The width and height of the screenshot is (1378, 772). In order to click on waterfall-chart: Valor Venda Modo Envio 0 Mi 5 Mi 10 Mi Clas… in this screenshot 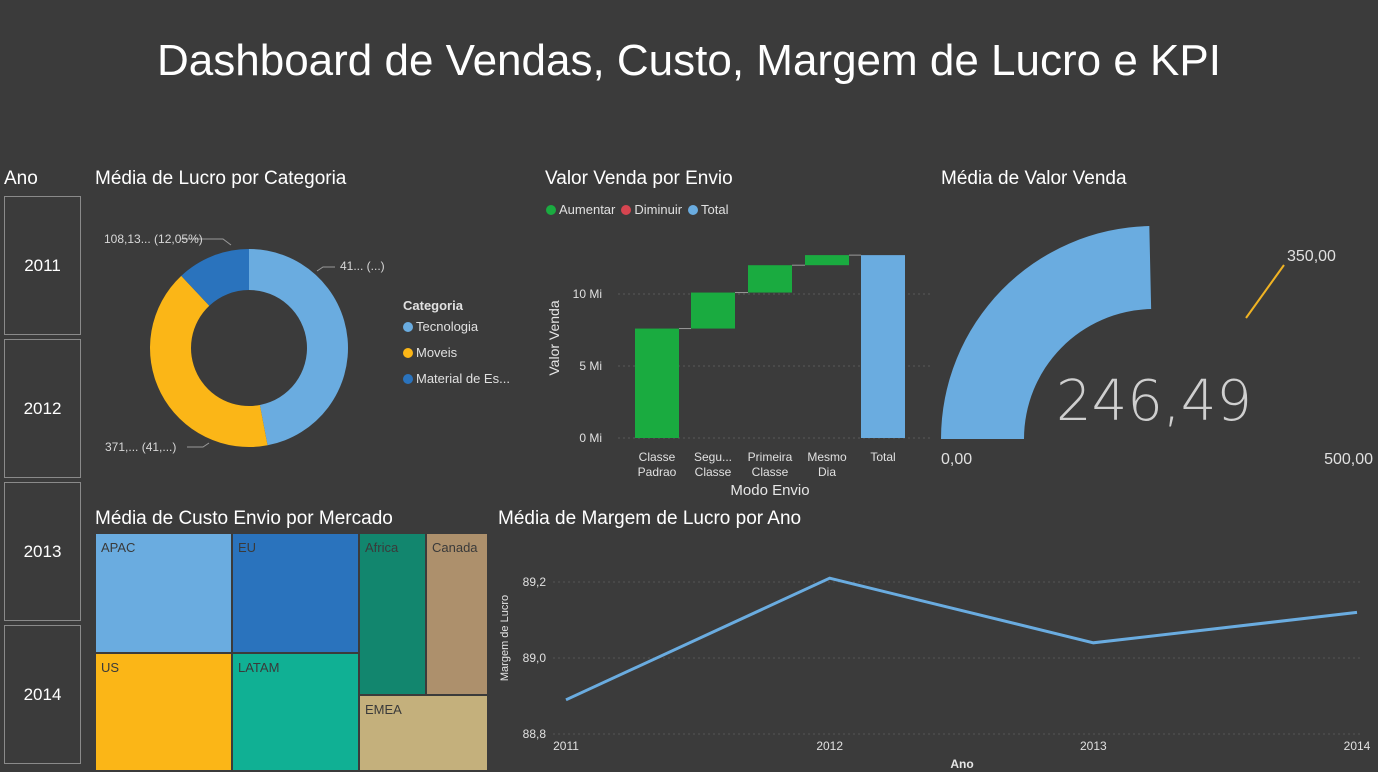, I will do `click(740, 362)`.